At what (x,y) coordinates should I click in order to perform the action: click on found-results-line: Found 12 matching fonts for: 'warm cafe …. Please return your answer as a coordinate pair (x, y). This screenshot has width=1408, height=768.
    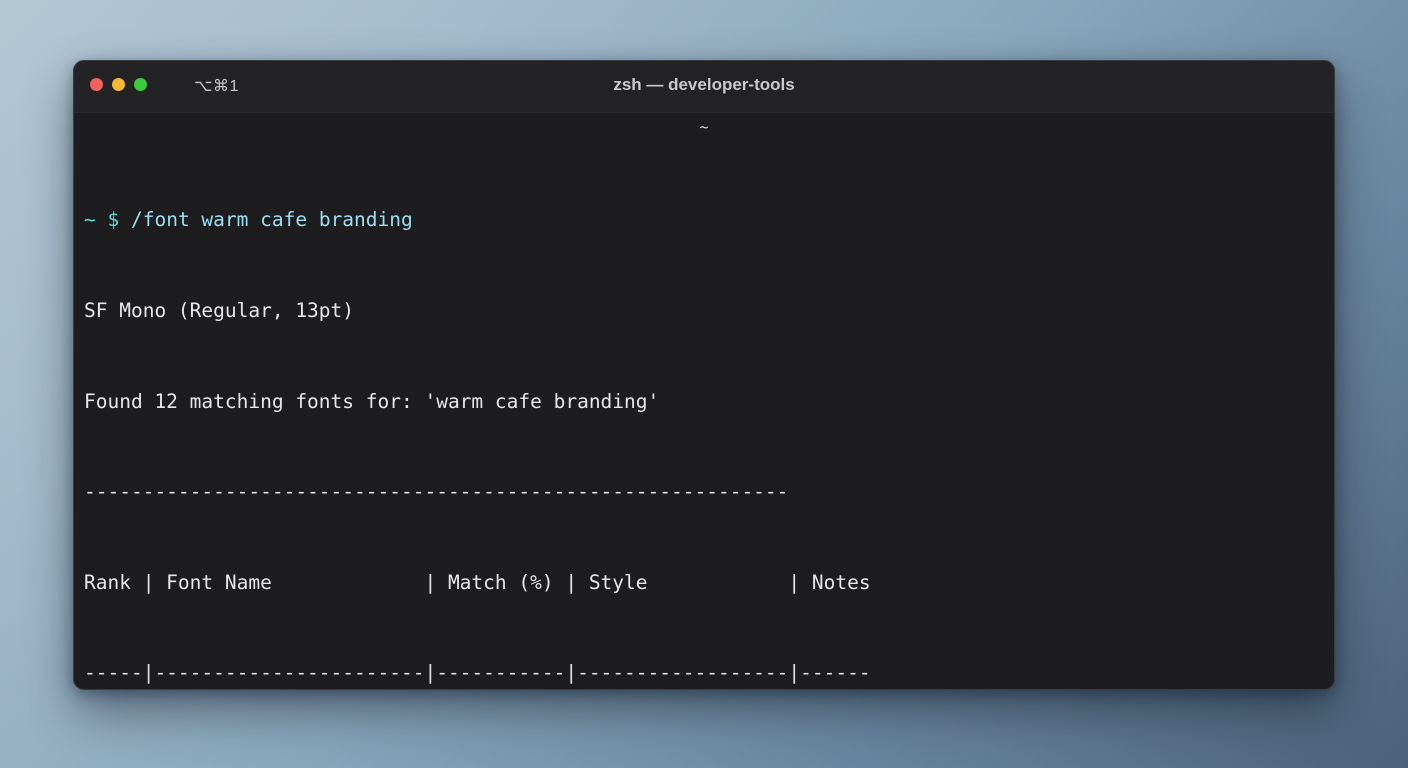
    Looking at the image, I should click on (372, 401).